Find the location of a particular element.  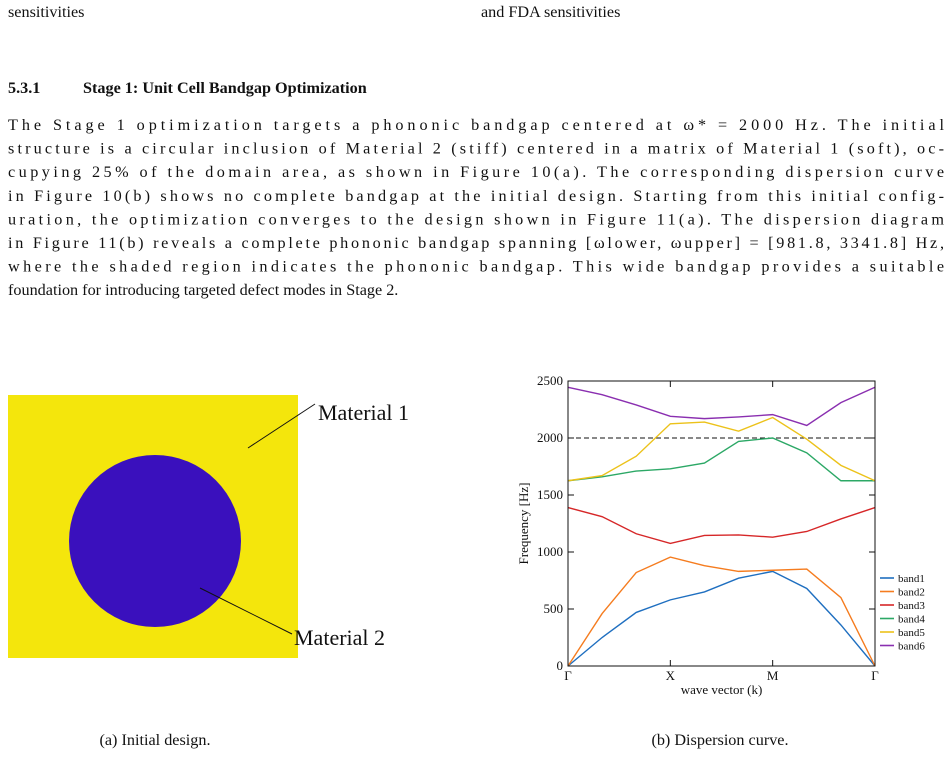

y-tick-label: 1500 is located at coordinates (550, 494).